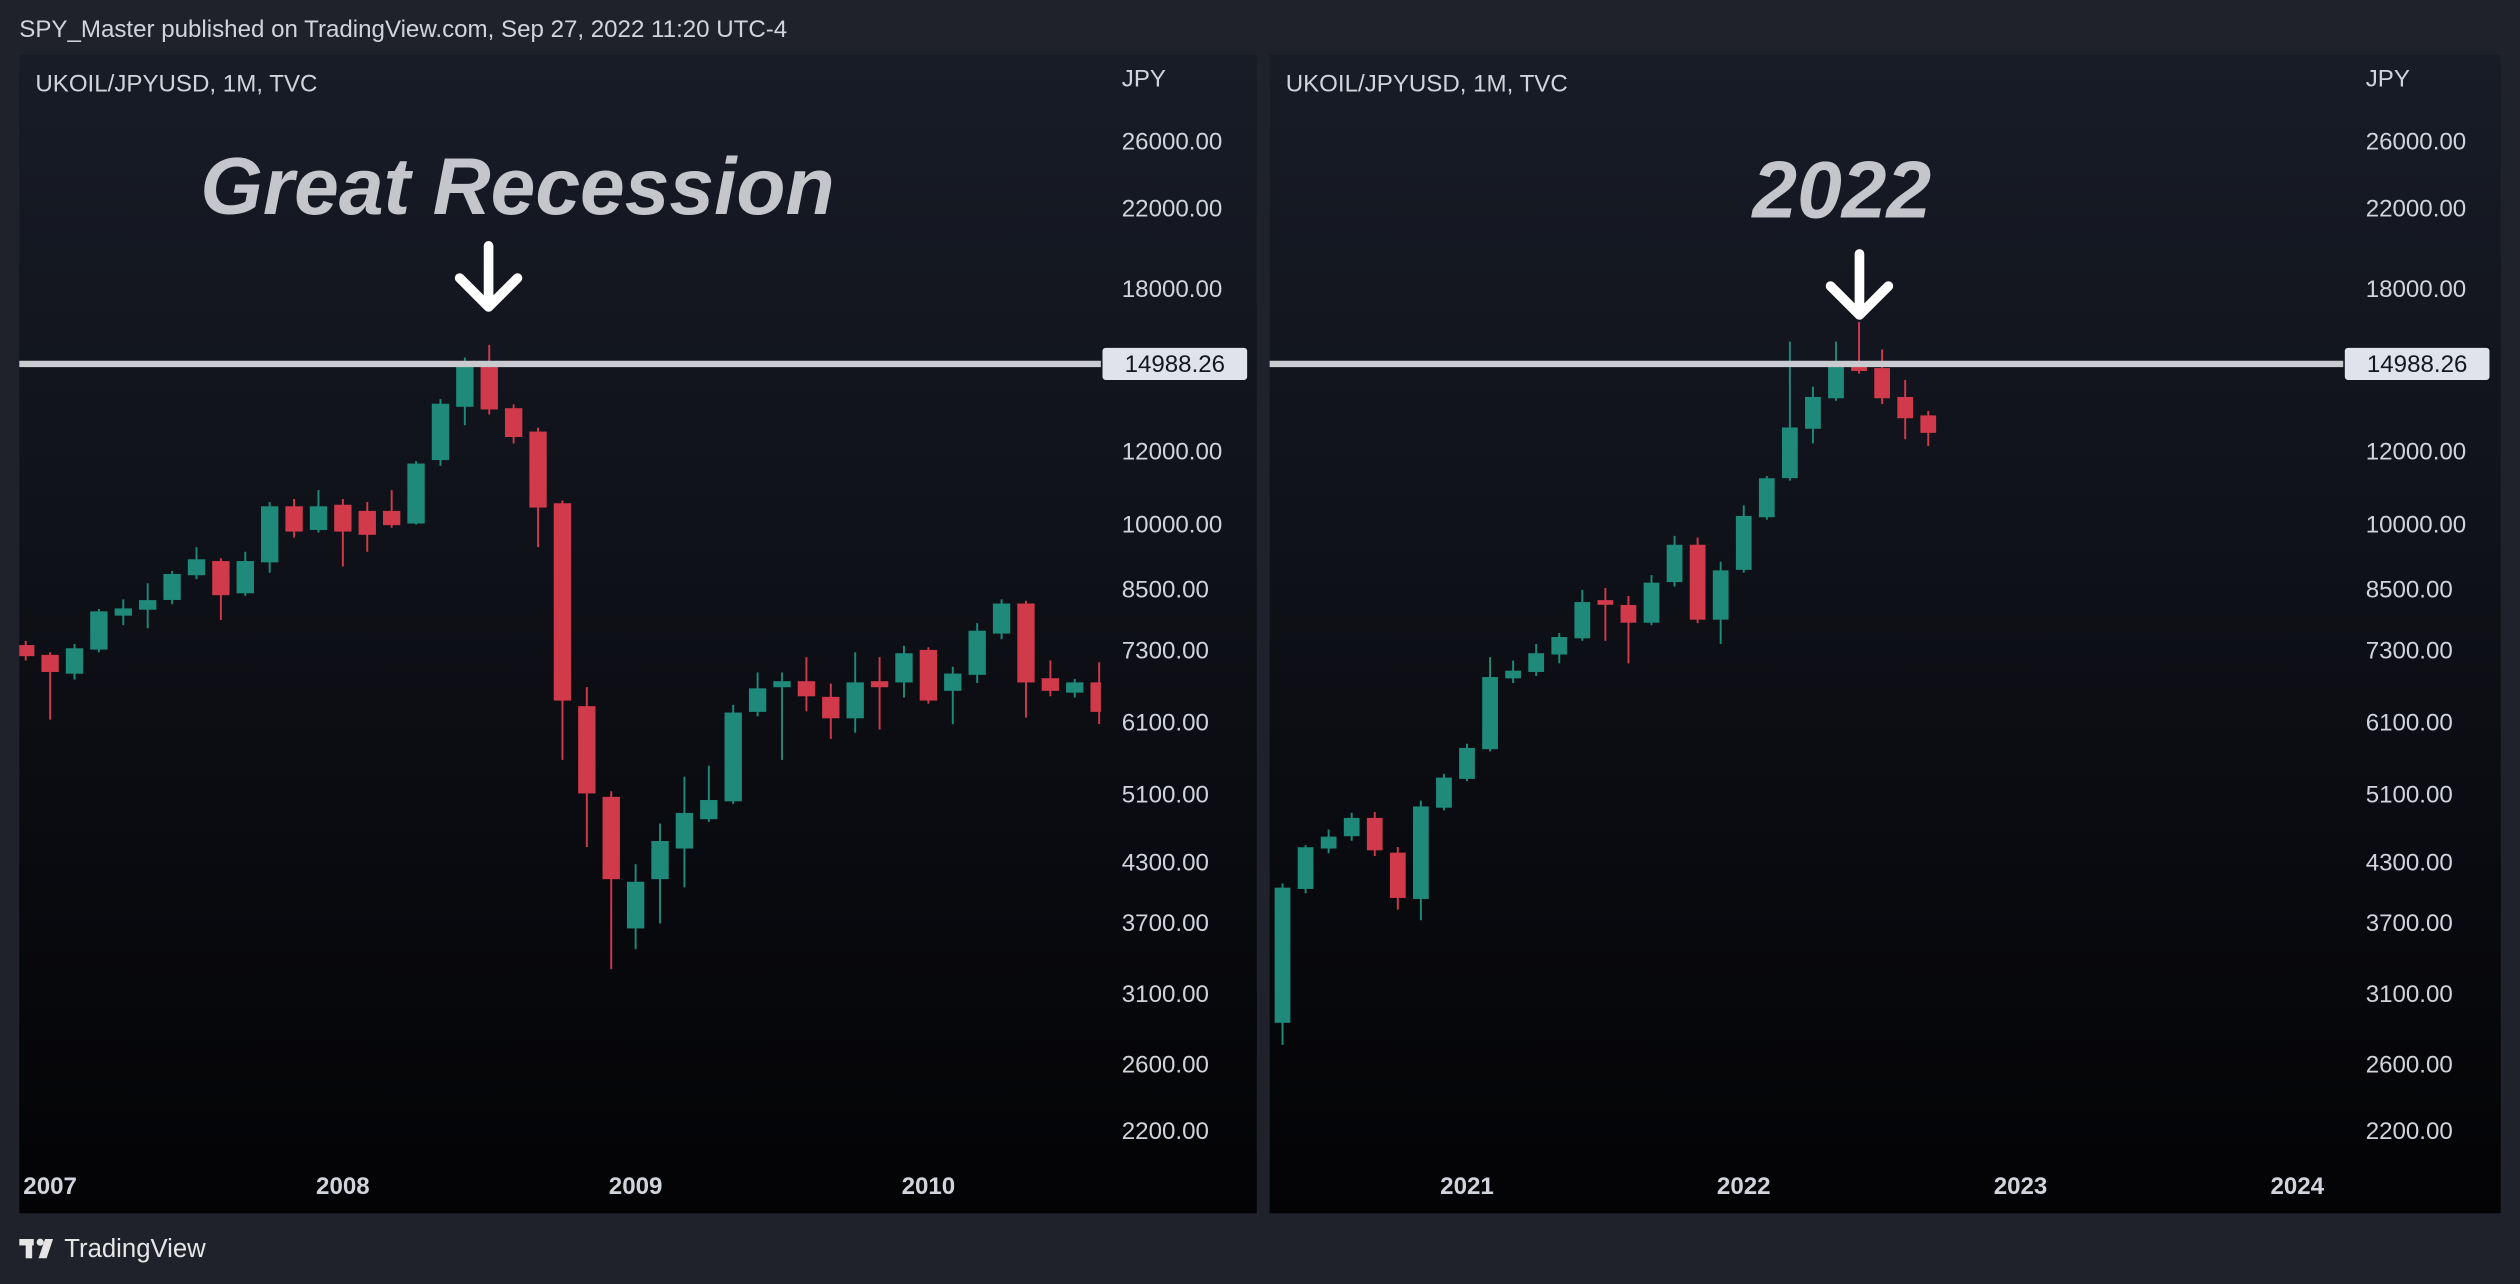 This screenshot has width=2520, height=1284. What do you see at coordinates (2416, 142) in the screenshot?
I see `y-tick-label: 26000.00` at bounding box center [2416, 142].